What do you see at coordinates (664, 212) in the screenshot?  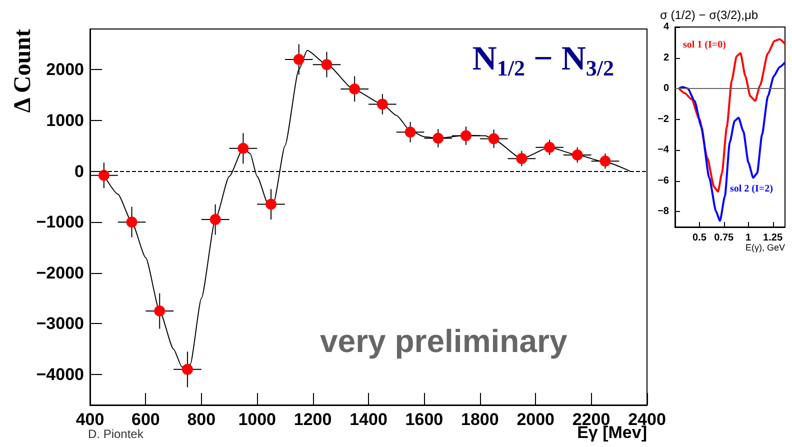 I see `y-tick-label: −8` at bounding box center [664, 212].